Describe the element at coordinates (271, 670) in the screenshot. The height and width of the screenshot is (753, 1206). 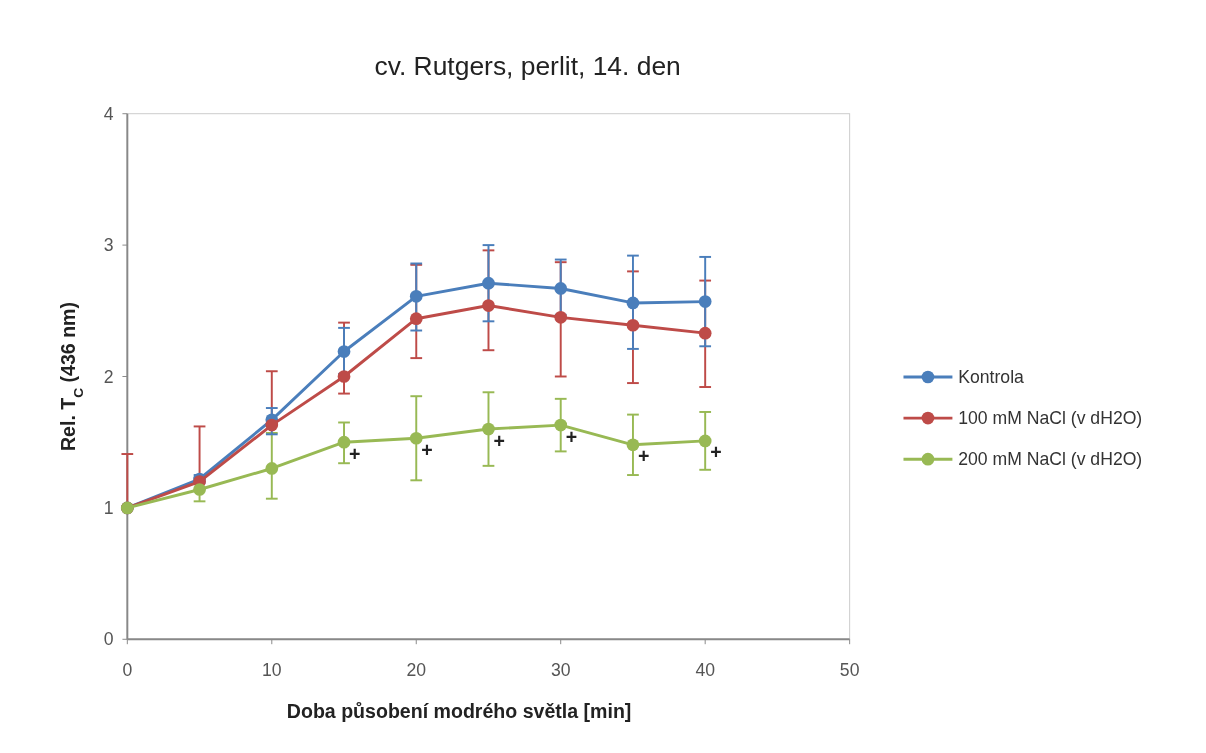
I see `x-tick-label: 10` at that location.